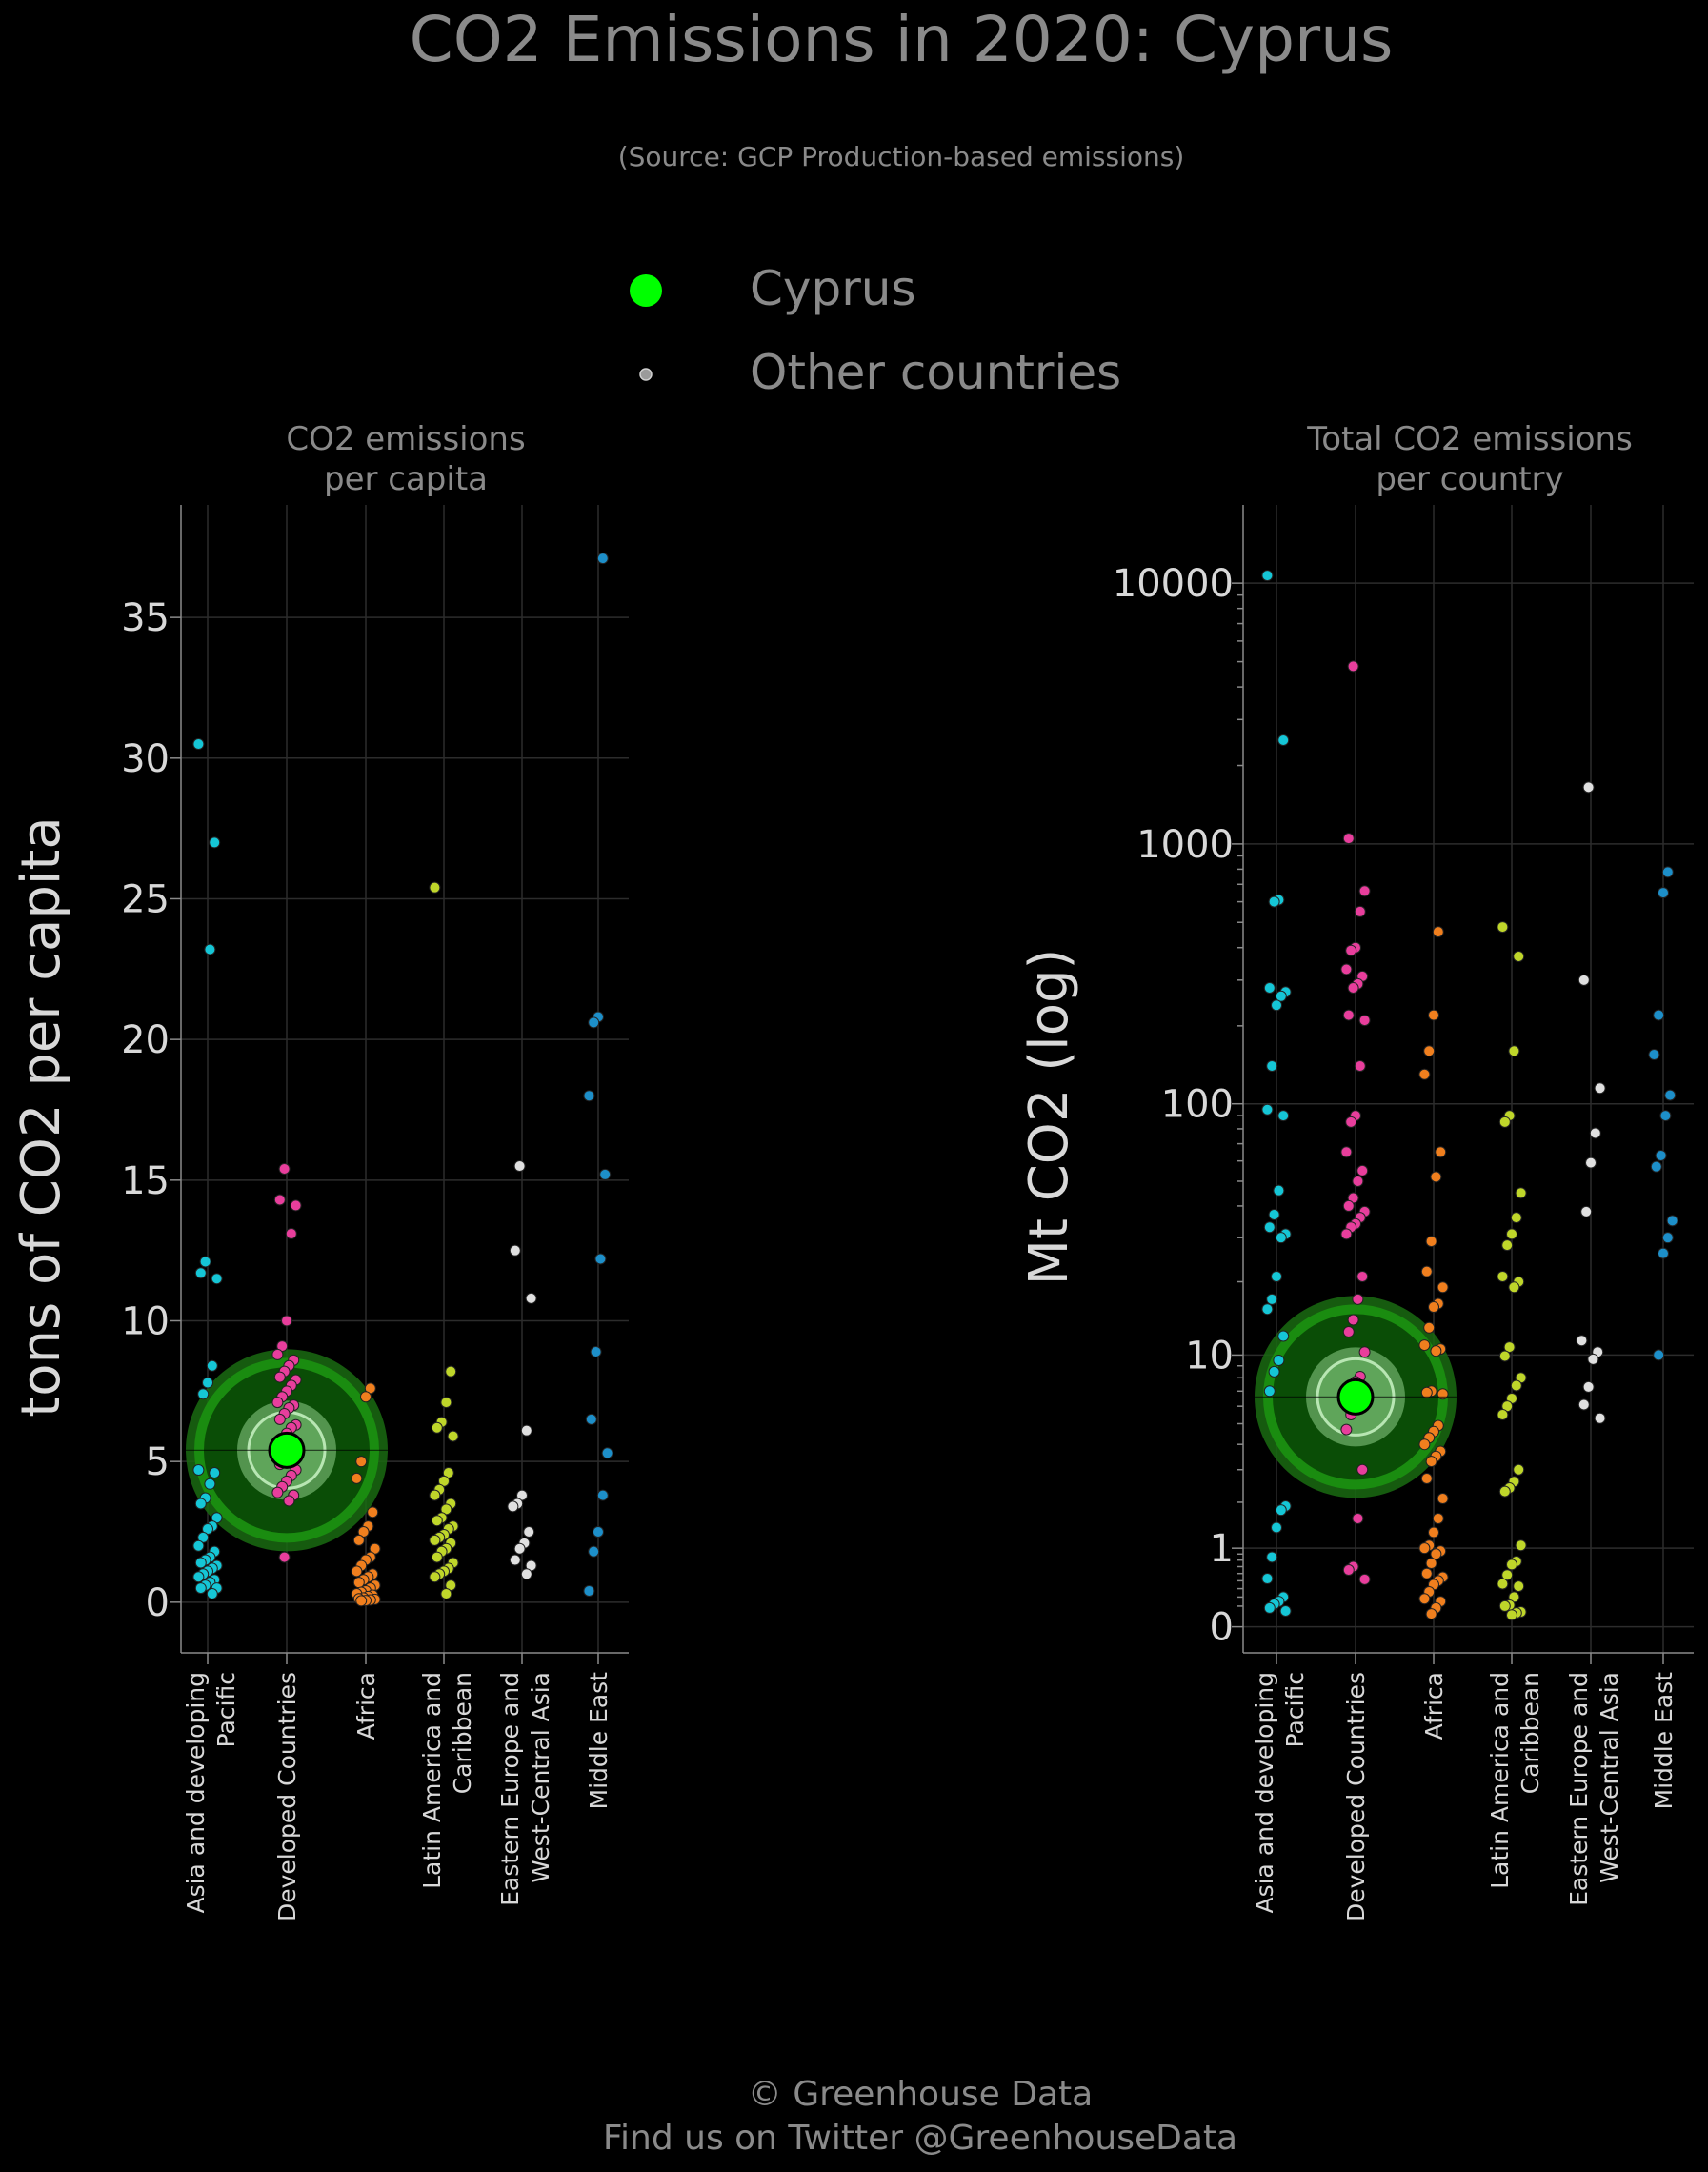  Describe the element at coordinates (145, 899) in the screenshot. I see `y-tick-label: 25` at that location.